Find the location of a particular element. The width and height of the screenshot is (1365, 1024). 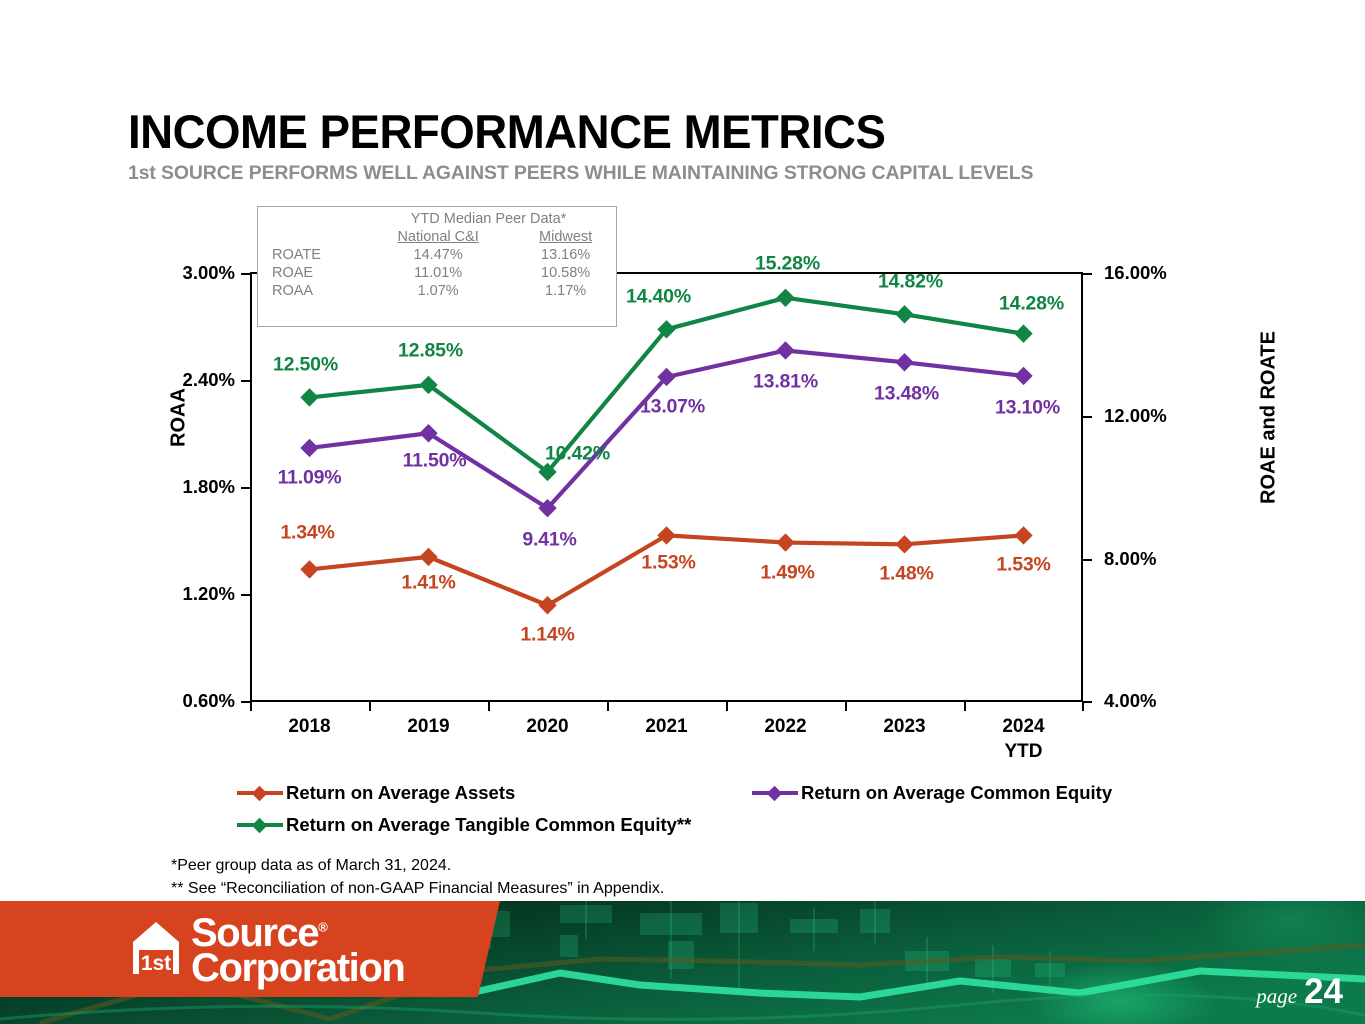

y-axis-left-title: ROAA is located at coordinates (178, 417).